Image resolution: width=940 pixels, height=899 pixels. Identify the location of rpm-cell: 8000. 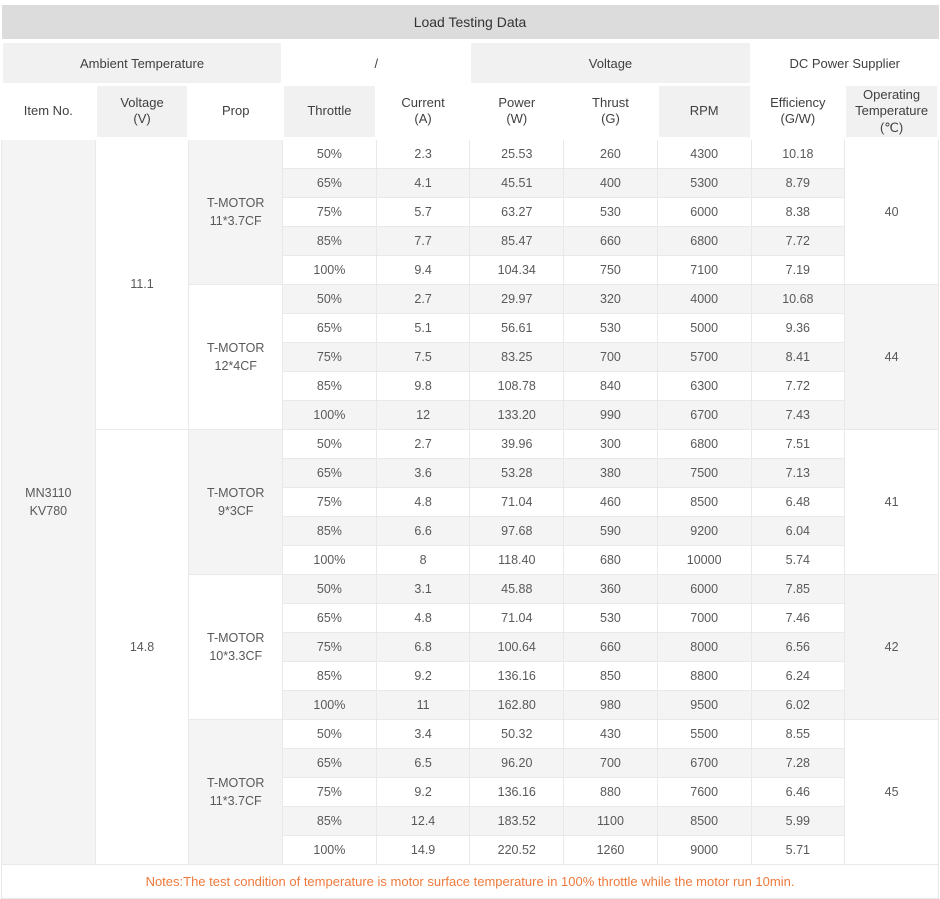
(704, 646).